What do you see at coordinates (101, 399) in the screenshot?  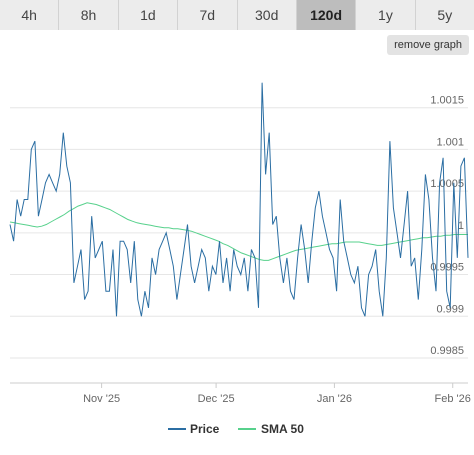 I see `x-tick-label: Nov '25` at bounding box center [101, 399].